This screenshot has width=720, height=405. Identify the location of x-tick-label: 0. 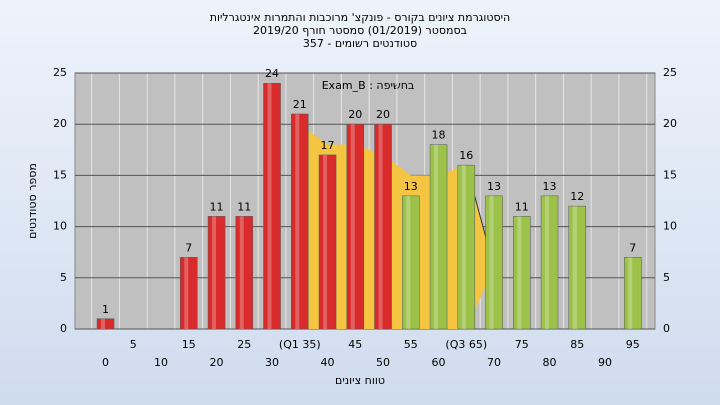
(105, 362).